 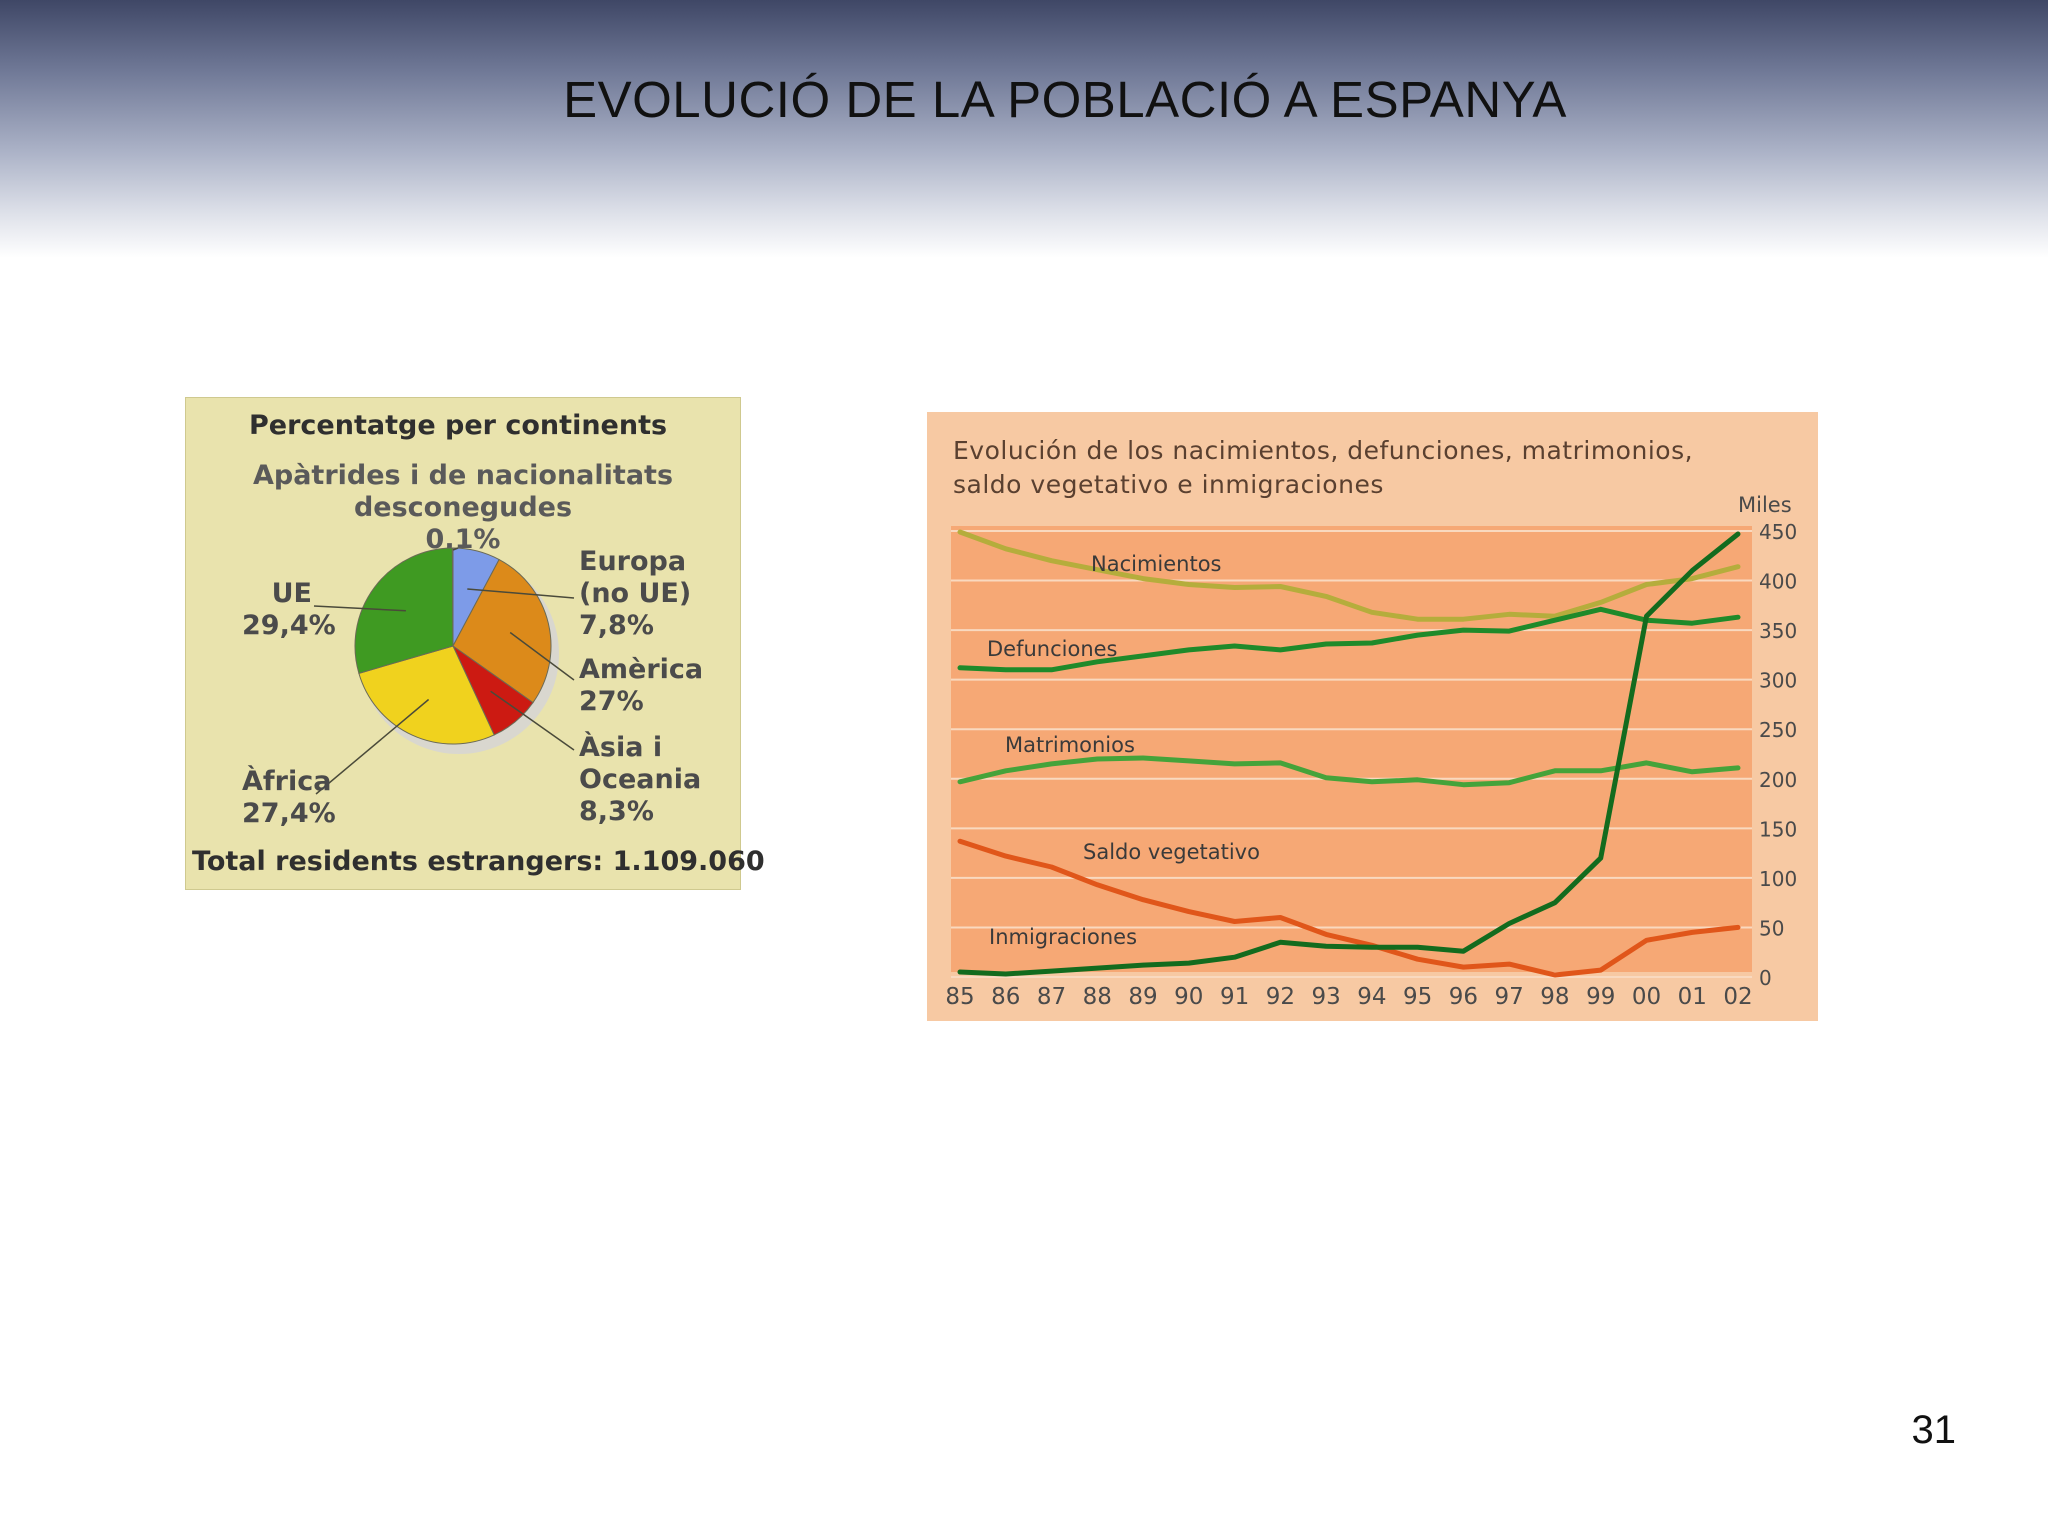 I want to click on plot-area, so click(x=1351, y=749).